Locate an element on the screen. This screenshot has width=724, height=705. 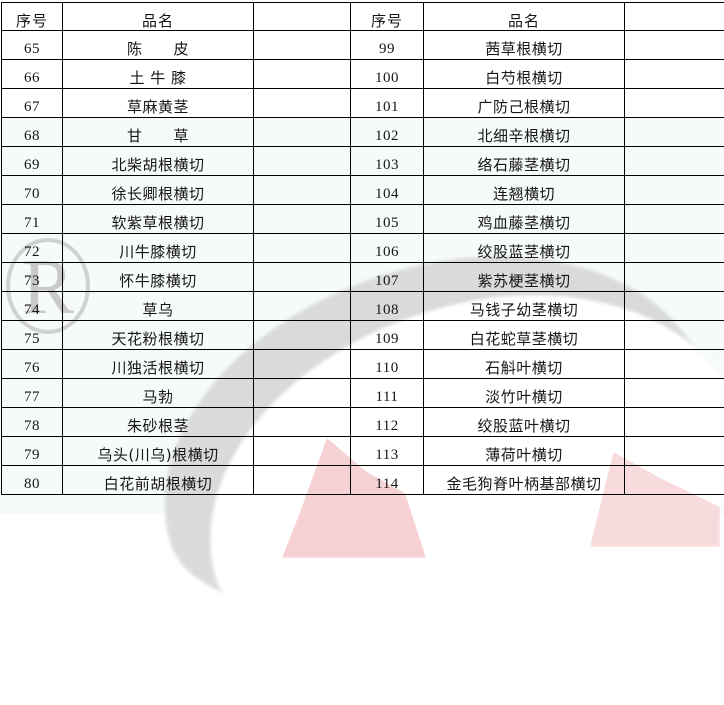
cell-left-no: 75 is located at coordinates (32, 335).